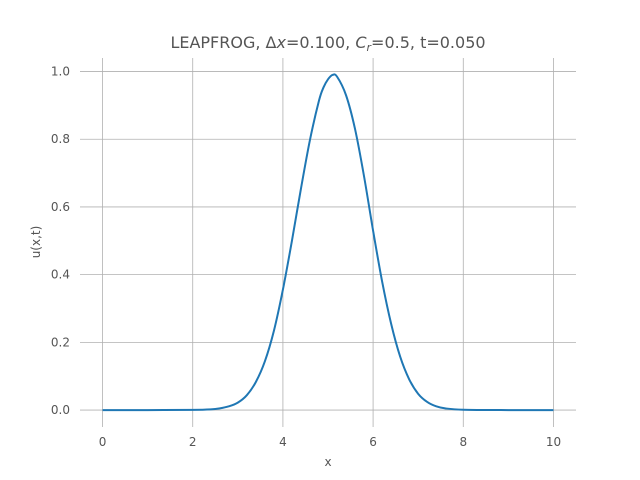 Image resolution: width=640 pixels, height=480 pixels. Describe the element at coordinates (373, 442) in the screenshot. I see `x-tick-label: 6` at that location.